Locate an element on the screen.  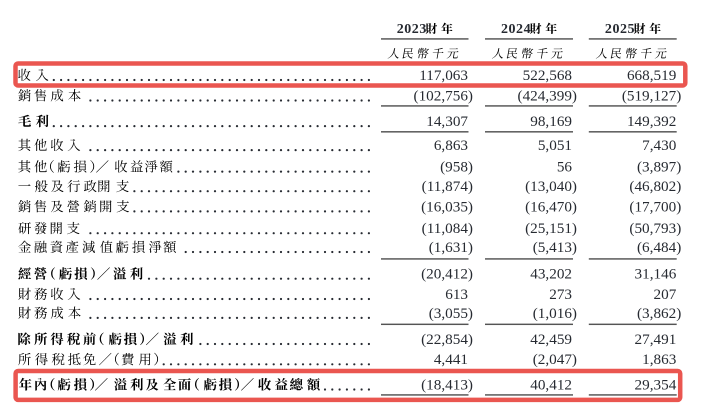
svg-text: (16,035) is located at coordinates (447, 206).